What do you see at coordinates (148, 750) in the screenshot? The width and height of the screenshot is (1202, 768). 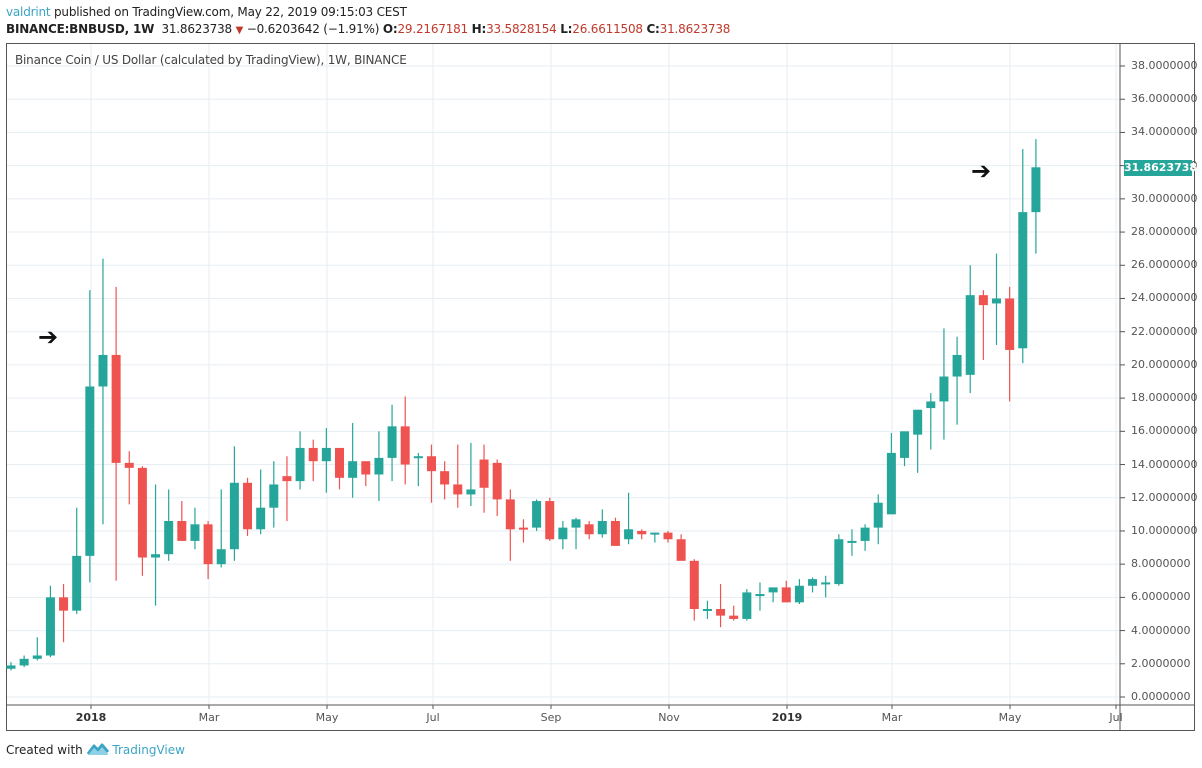 I see `tradingview-link: TradingView` at bounding box center [148, 750].